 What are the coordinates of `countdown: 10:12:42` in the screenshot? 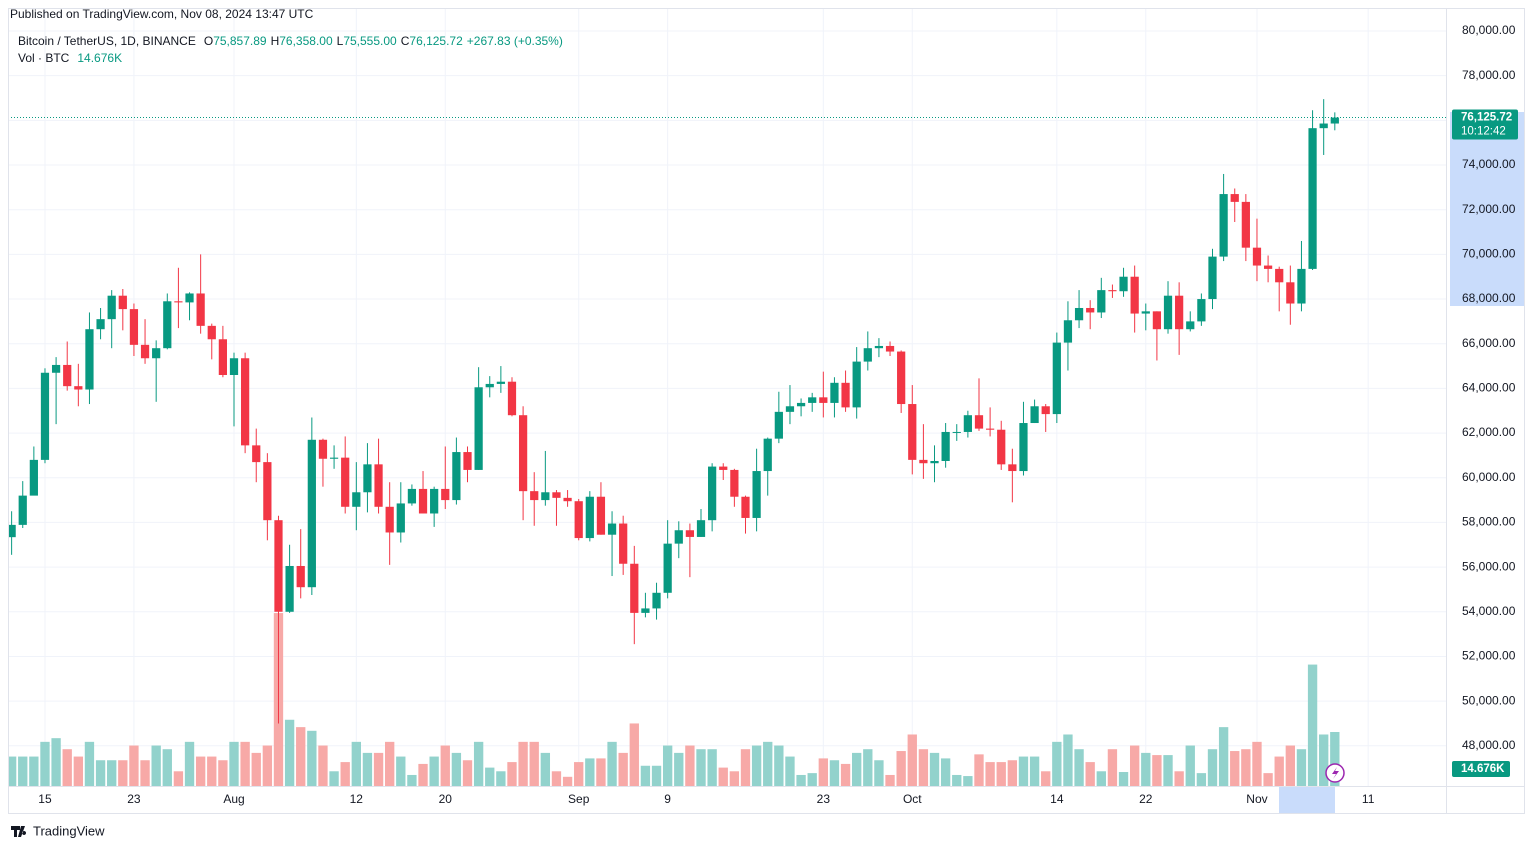 It's located at (1483, 132).